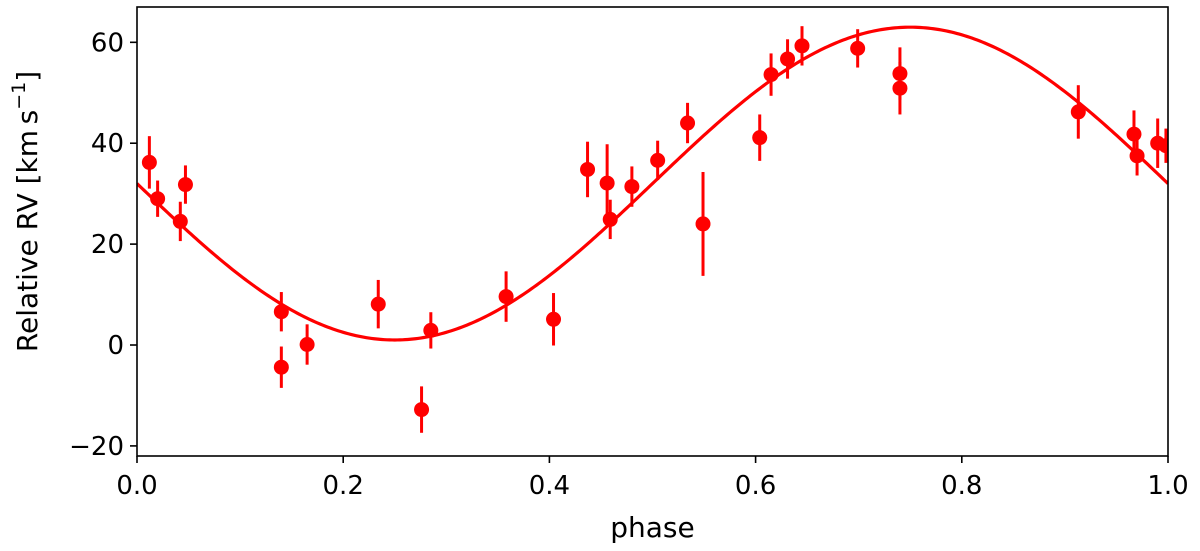 This screenshot has width=1200, height=551. Describe the element at coordinates (343, 486) in the screenshot. I see `x-tick-label: 0.2` at that location.